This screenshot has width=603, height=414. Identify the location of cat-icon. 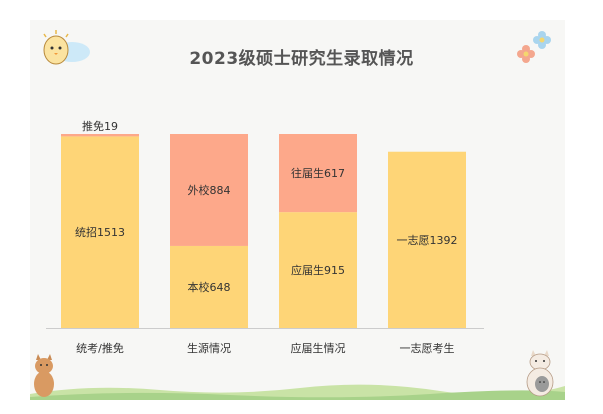
(44, 375).